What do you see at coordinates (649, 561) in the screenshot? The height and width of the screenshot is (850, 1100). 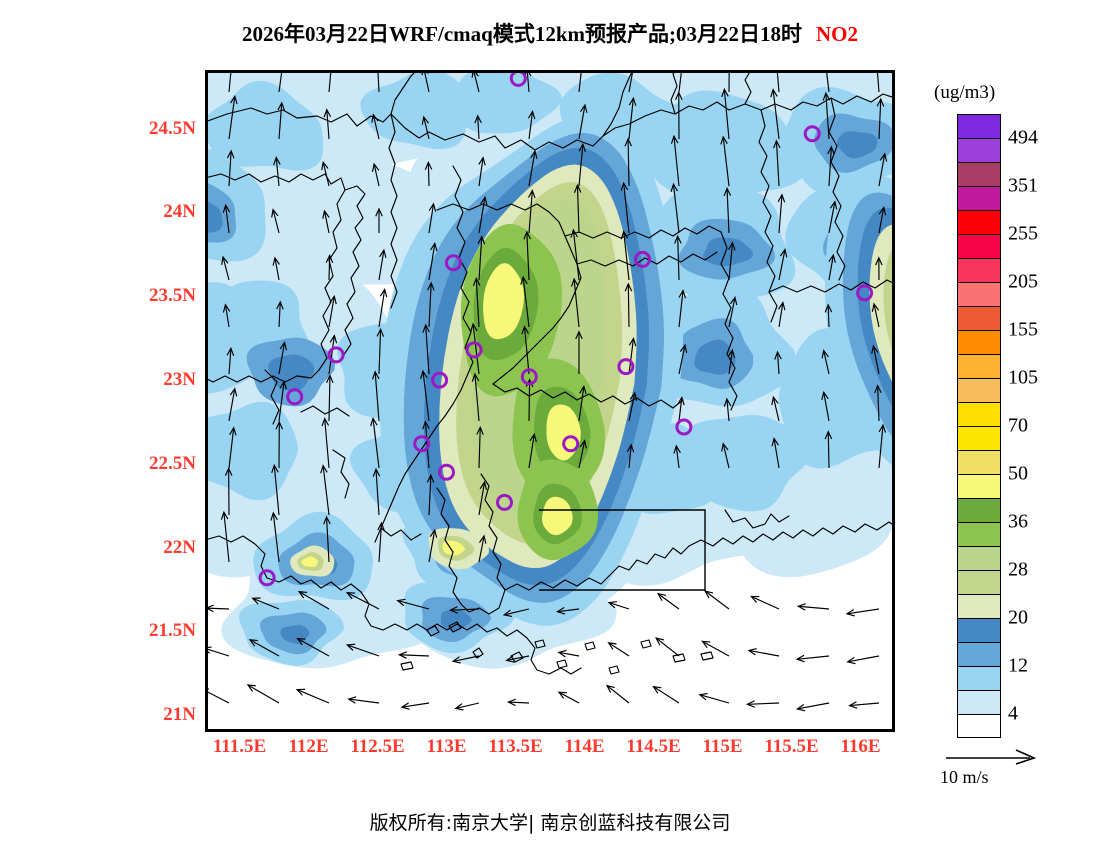 I see `coastline-daya-bay` at bounding box center [649, 561].